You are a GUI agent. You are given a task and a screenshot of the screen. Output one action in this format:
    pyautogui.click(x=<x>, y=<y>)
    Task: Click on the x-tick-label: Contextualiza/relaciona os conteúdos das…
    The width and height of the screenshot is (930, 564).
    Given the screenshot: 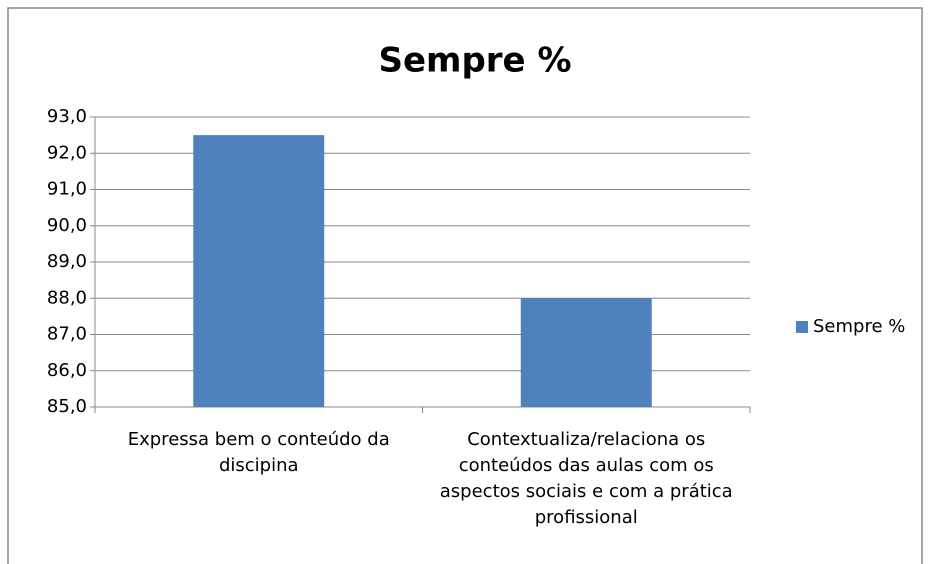 What is the action you would take?
    pyautogui.click(x=586, y=478)
    